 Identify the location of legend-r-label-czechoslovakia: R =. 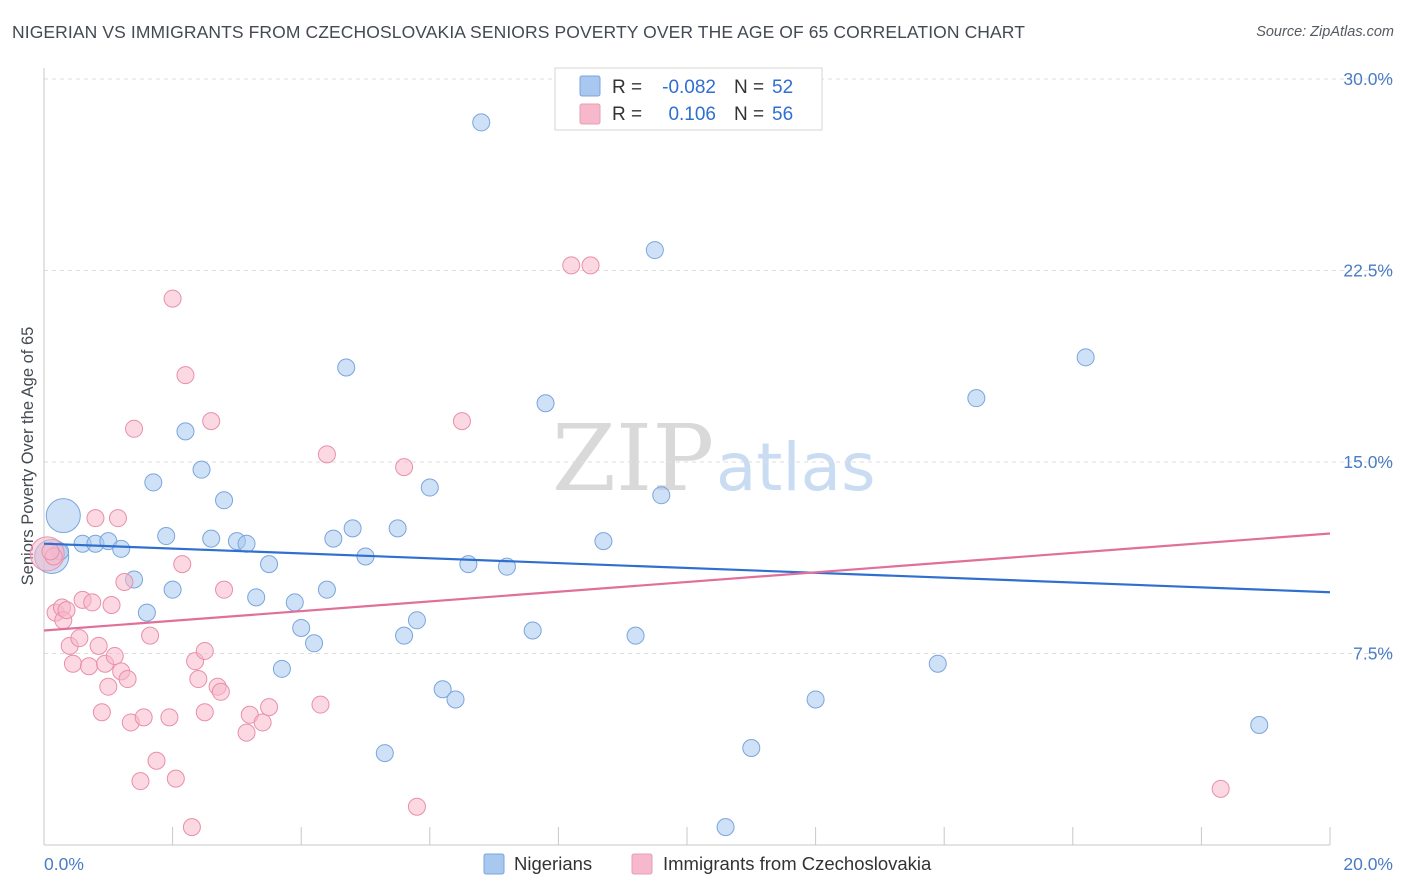
(627, 114).